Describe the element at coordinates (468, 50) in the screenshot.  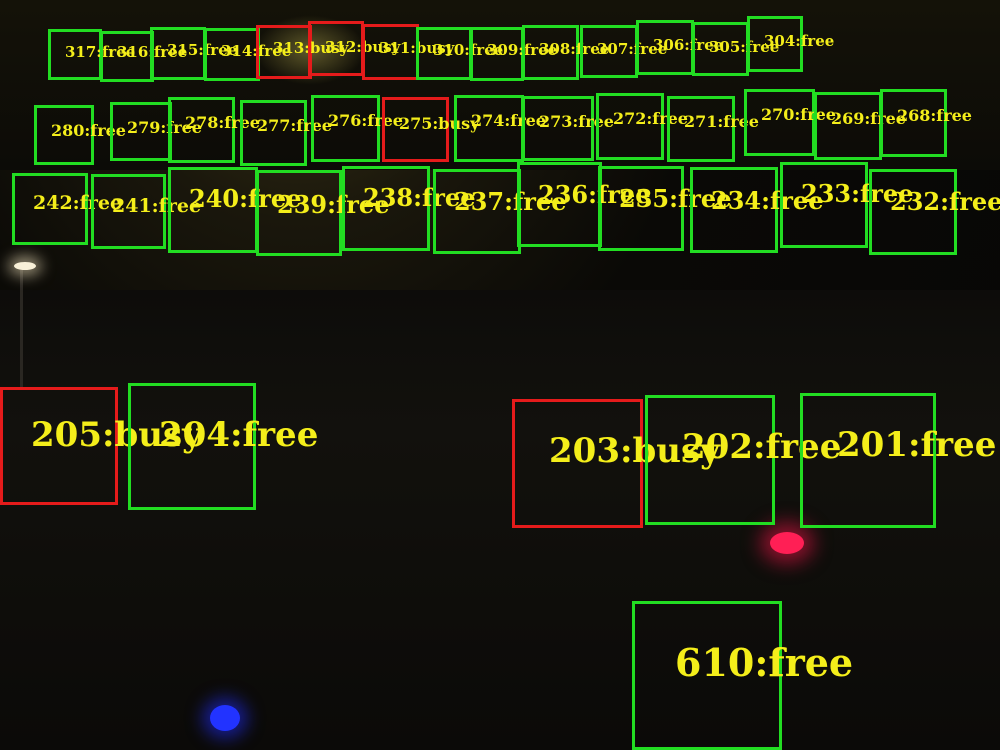
I see `parking-spot-label: 310:free` at that location.